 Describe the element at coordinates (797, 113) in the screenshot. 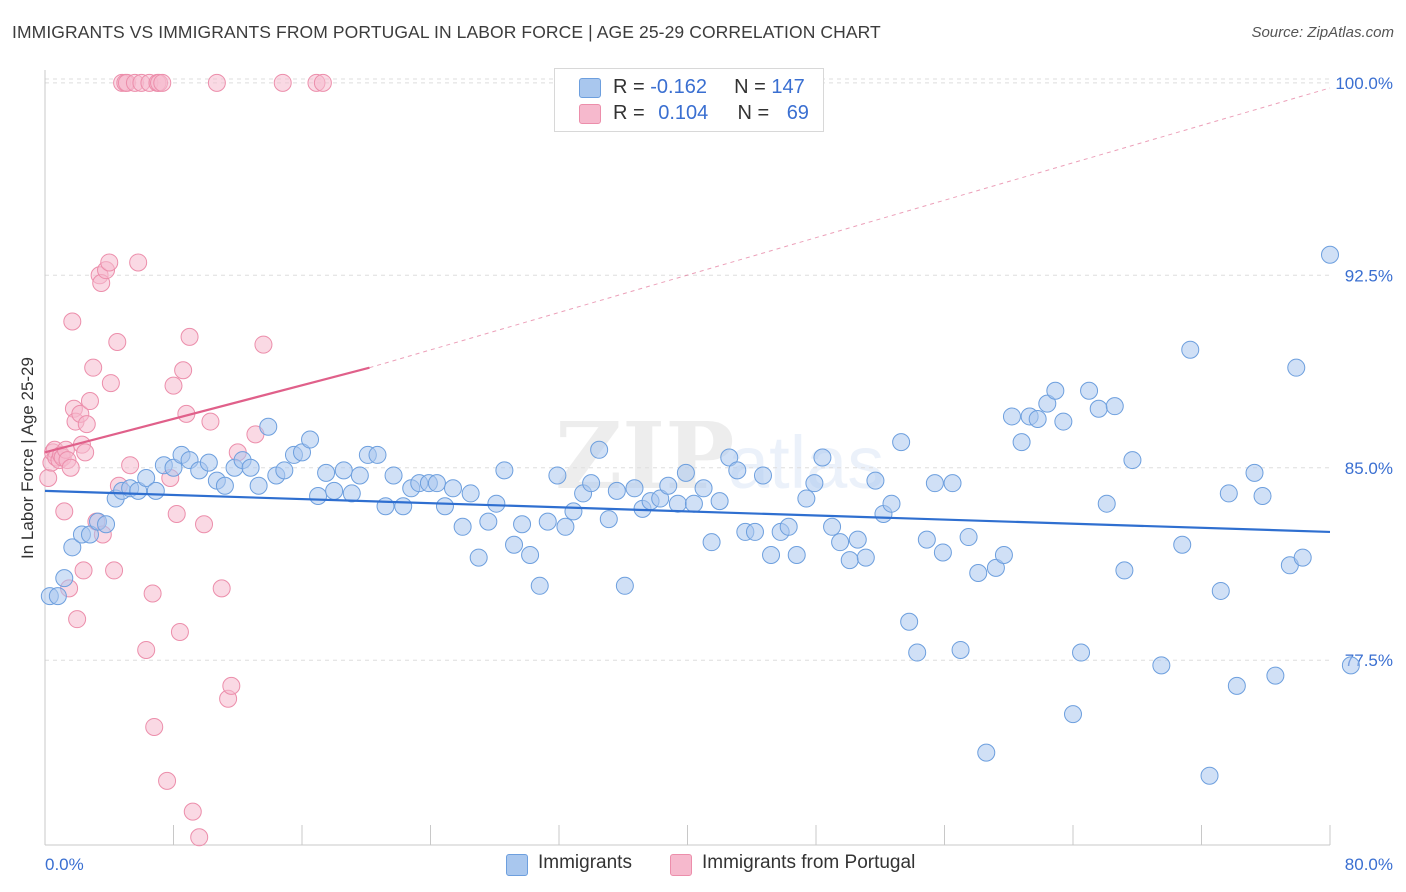

I see `legend-n-value: 69` at that location.